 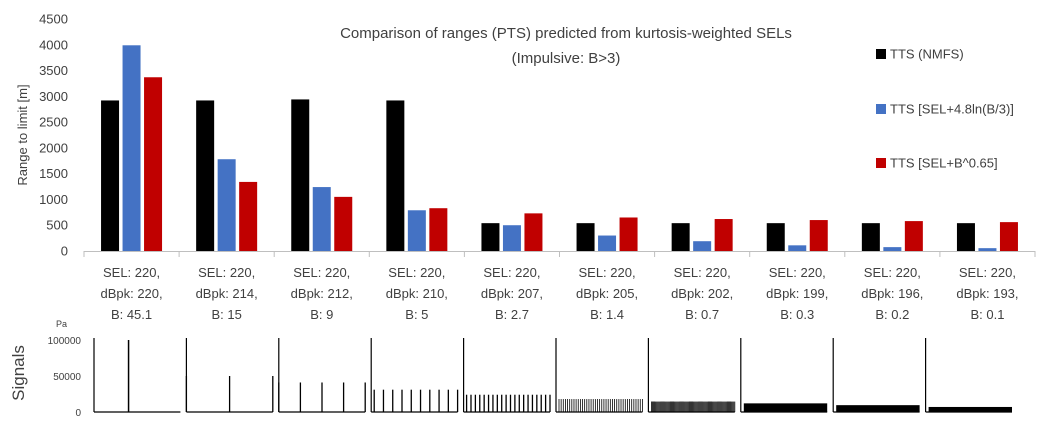 I want to click on x-tick-label: B: 1.4, so click(x=607, y=313).